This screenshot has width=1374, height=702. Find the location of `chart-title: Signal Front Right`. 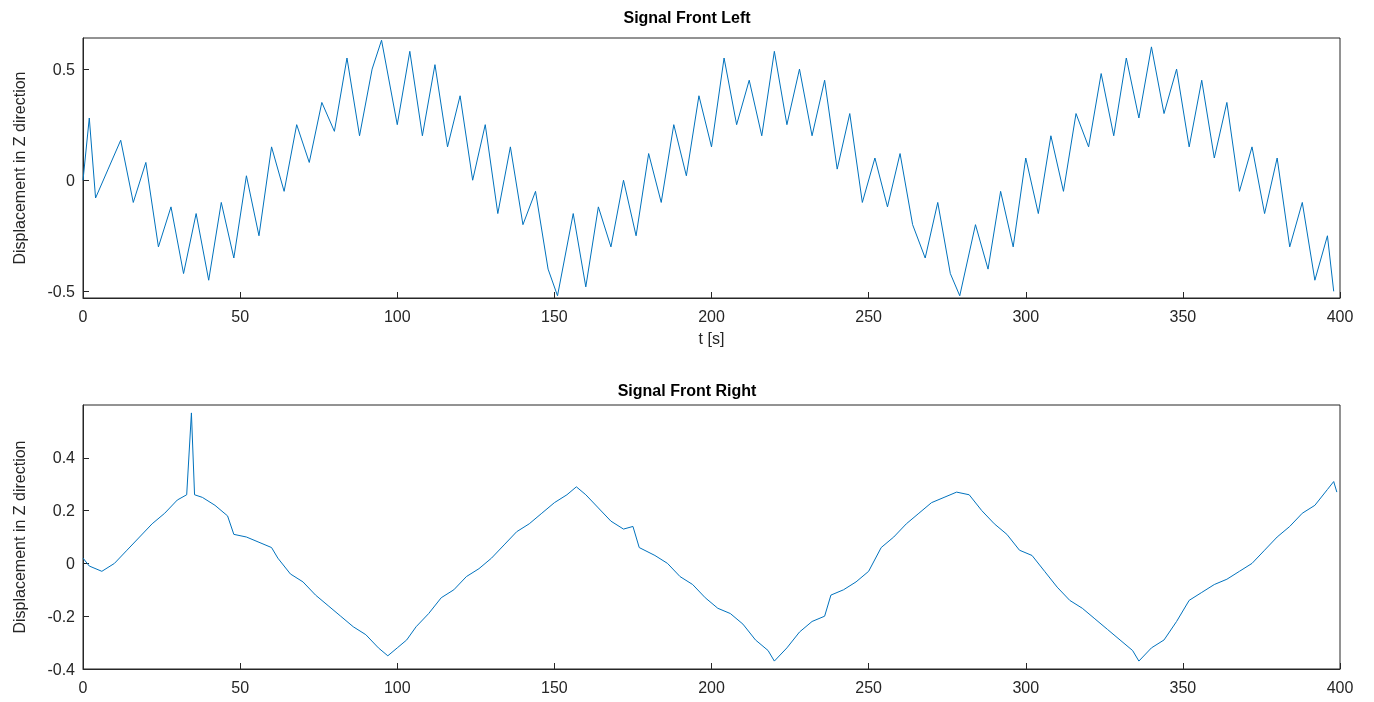

chart-title: Signal Front Right is located at coordinates (687, 390).